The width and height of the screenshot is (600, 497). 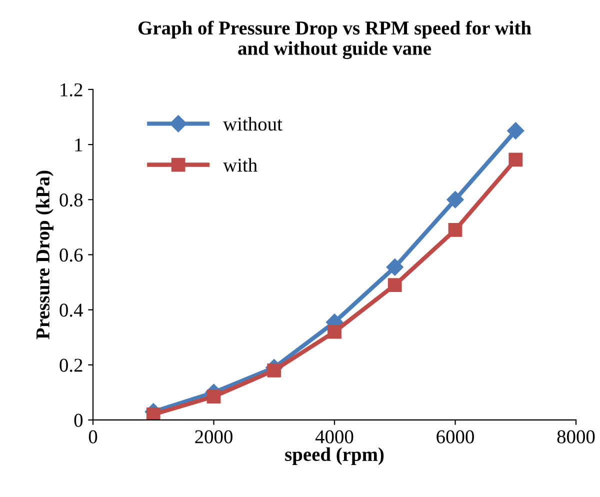 What do you see at coordinates (71, 310) in the screenshot?
I see `y-tick-label: 0.4` at bounding box center [71, 310].